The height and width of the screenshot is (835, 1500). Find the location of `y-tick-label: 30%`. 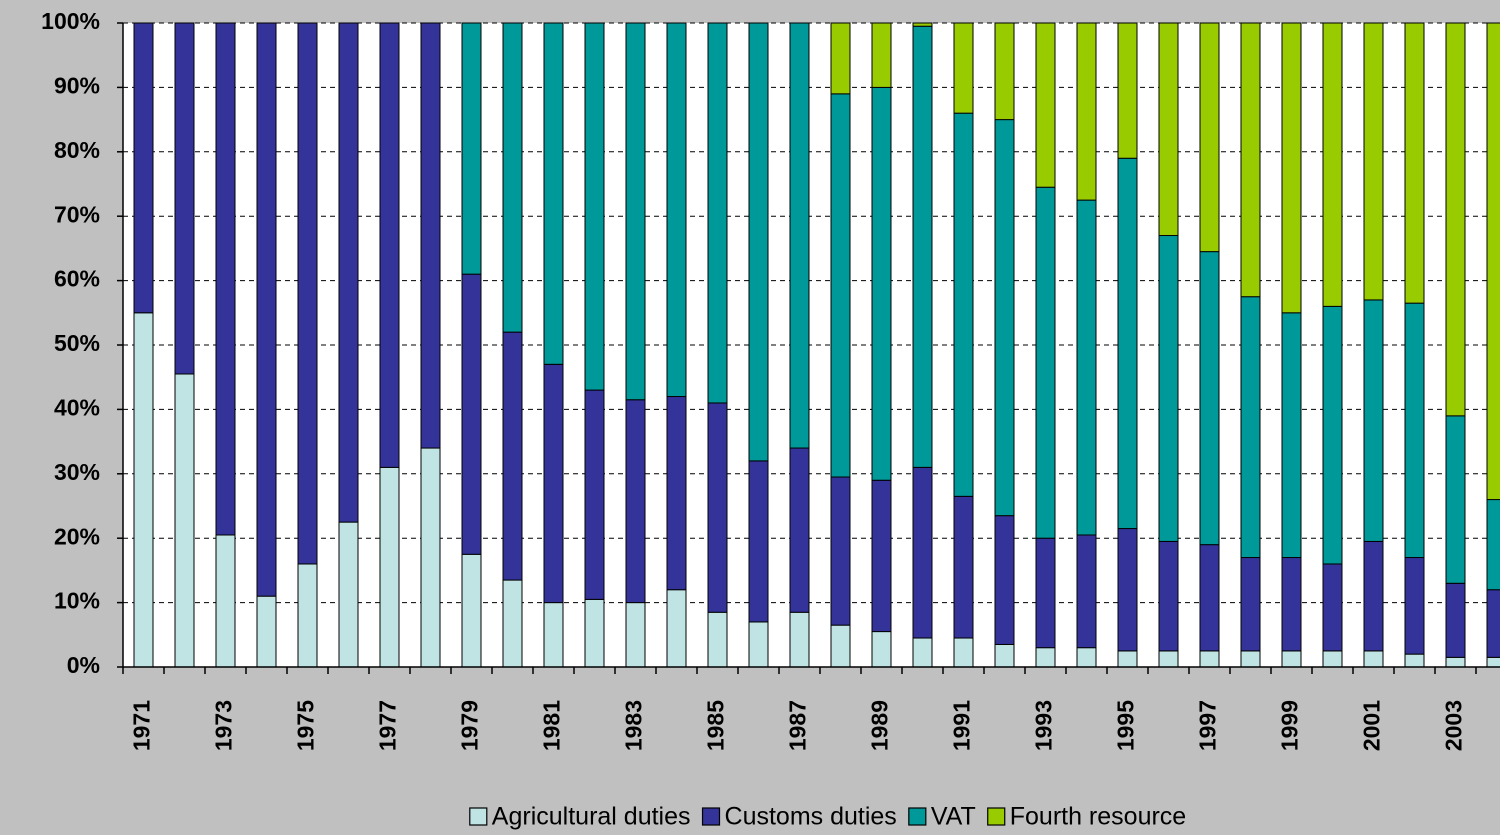

y-tick-label: 30% is located at coordinates (77, 472).